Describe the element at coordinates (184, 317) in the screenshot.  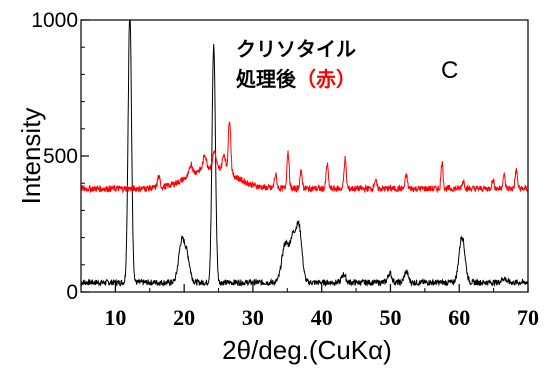
I see `x-tick-label: 20` at that location.